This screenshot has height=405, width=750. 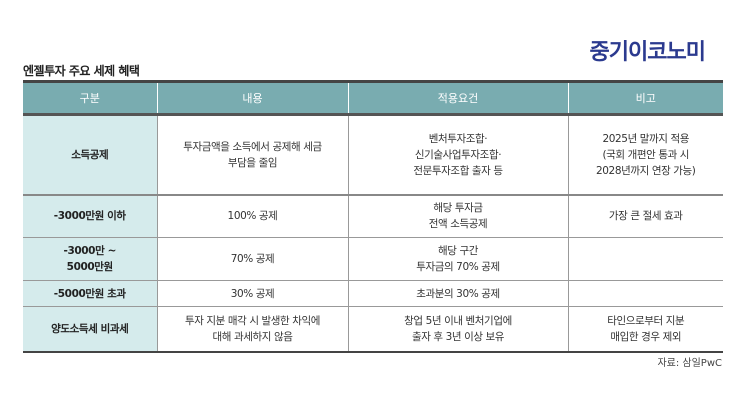 I want to click on cell-line: 투자금액을 소득에서 공제해 세금, so click(x=252, y=146).